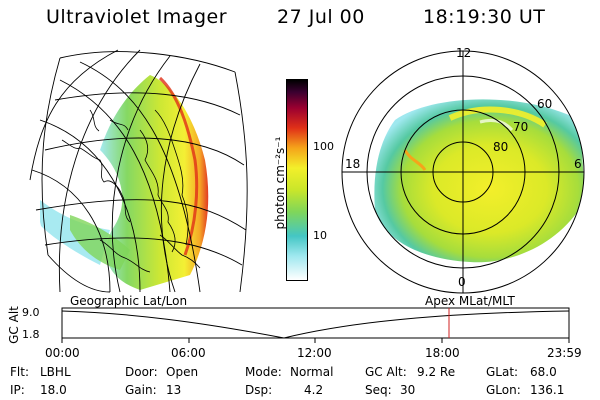 Image resolution: width=600 pixels, height=400 pixels. Describe the element at coordinates (297, 180) in the screenshot. I see `colorbar` at that location.